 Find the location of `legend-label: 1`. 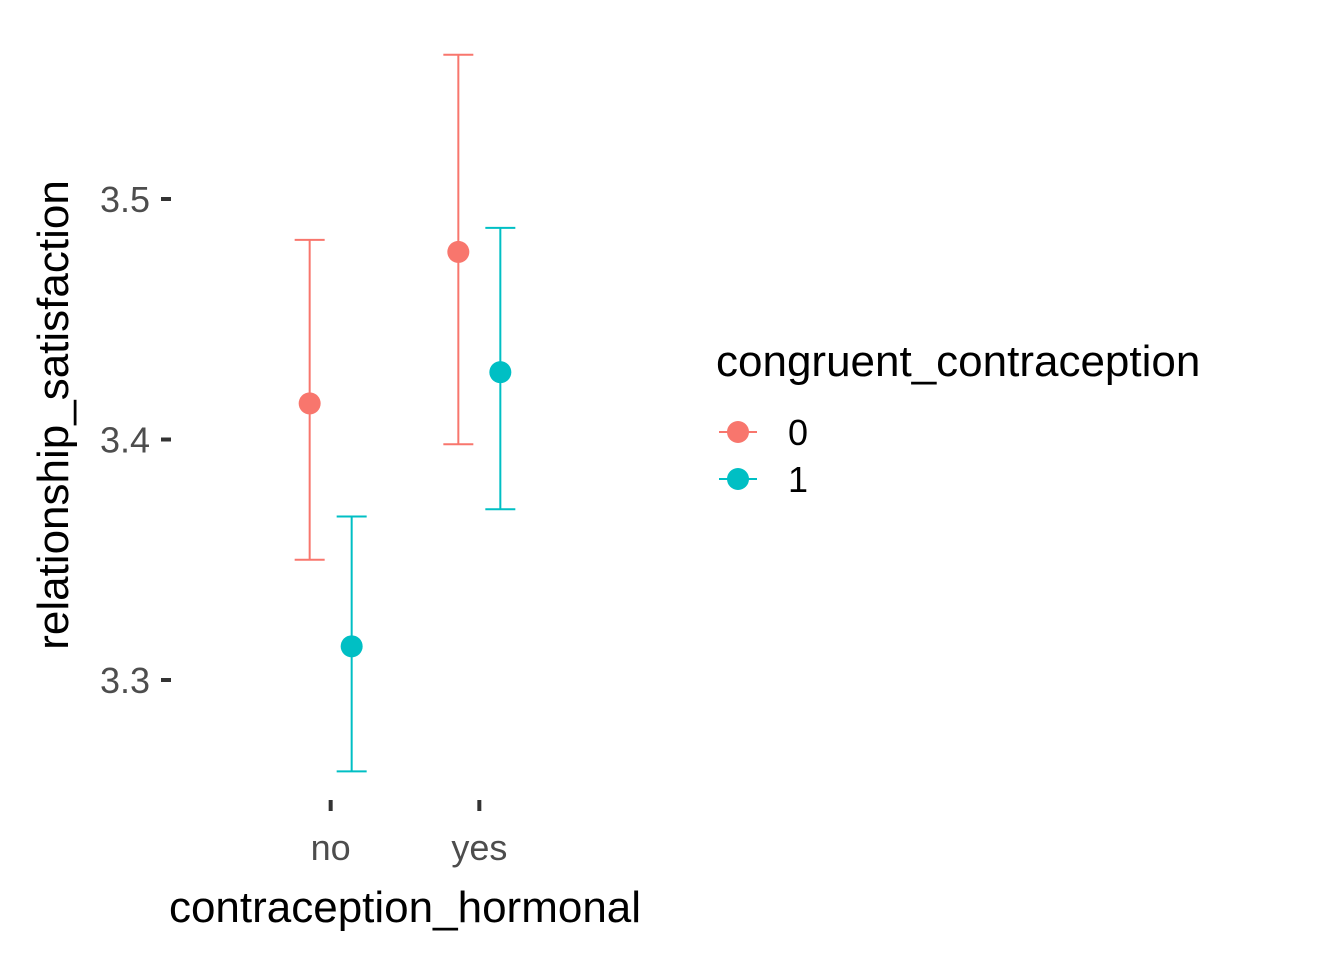

legend-label: 1 is located at coordinates (798, 479).